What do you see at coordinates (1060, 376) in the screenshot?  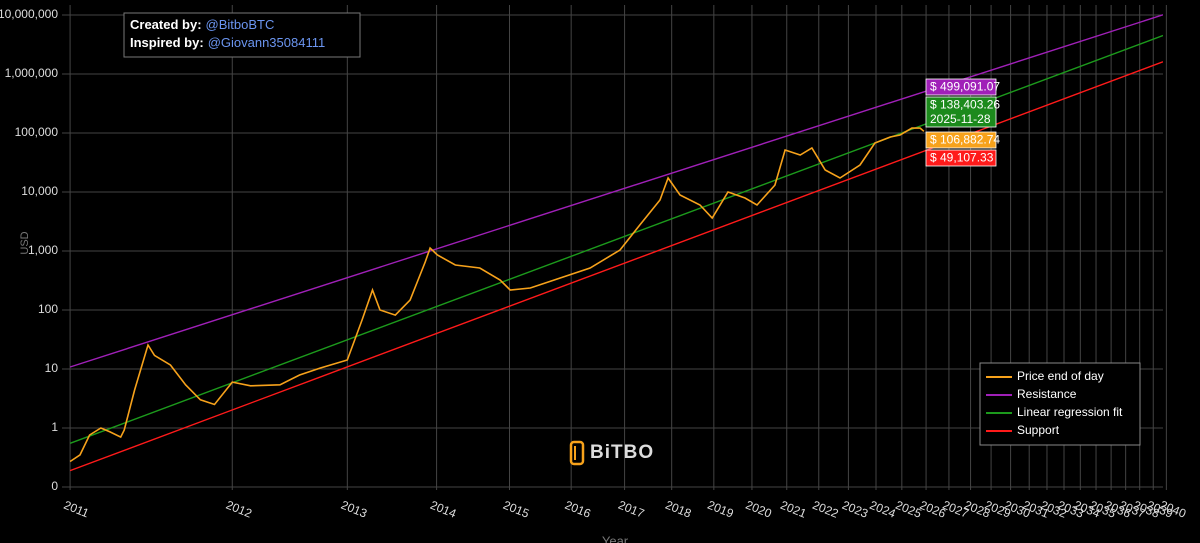 I see `legend-label: Price end of day` at bounding box center [1060, 376].